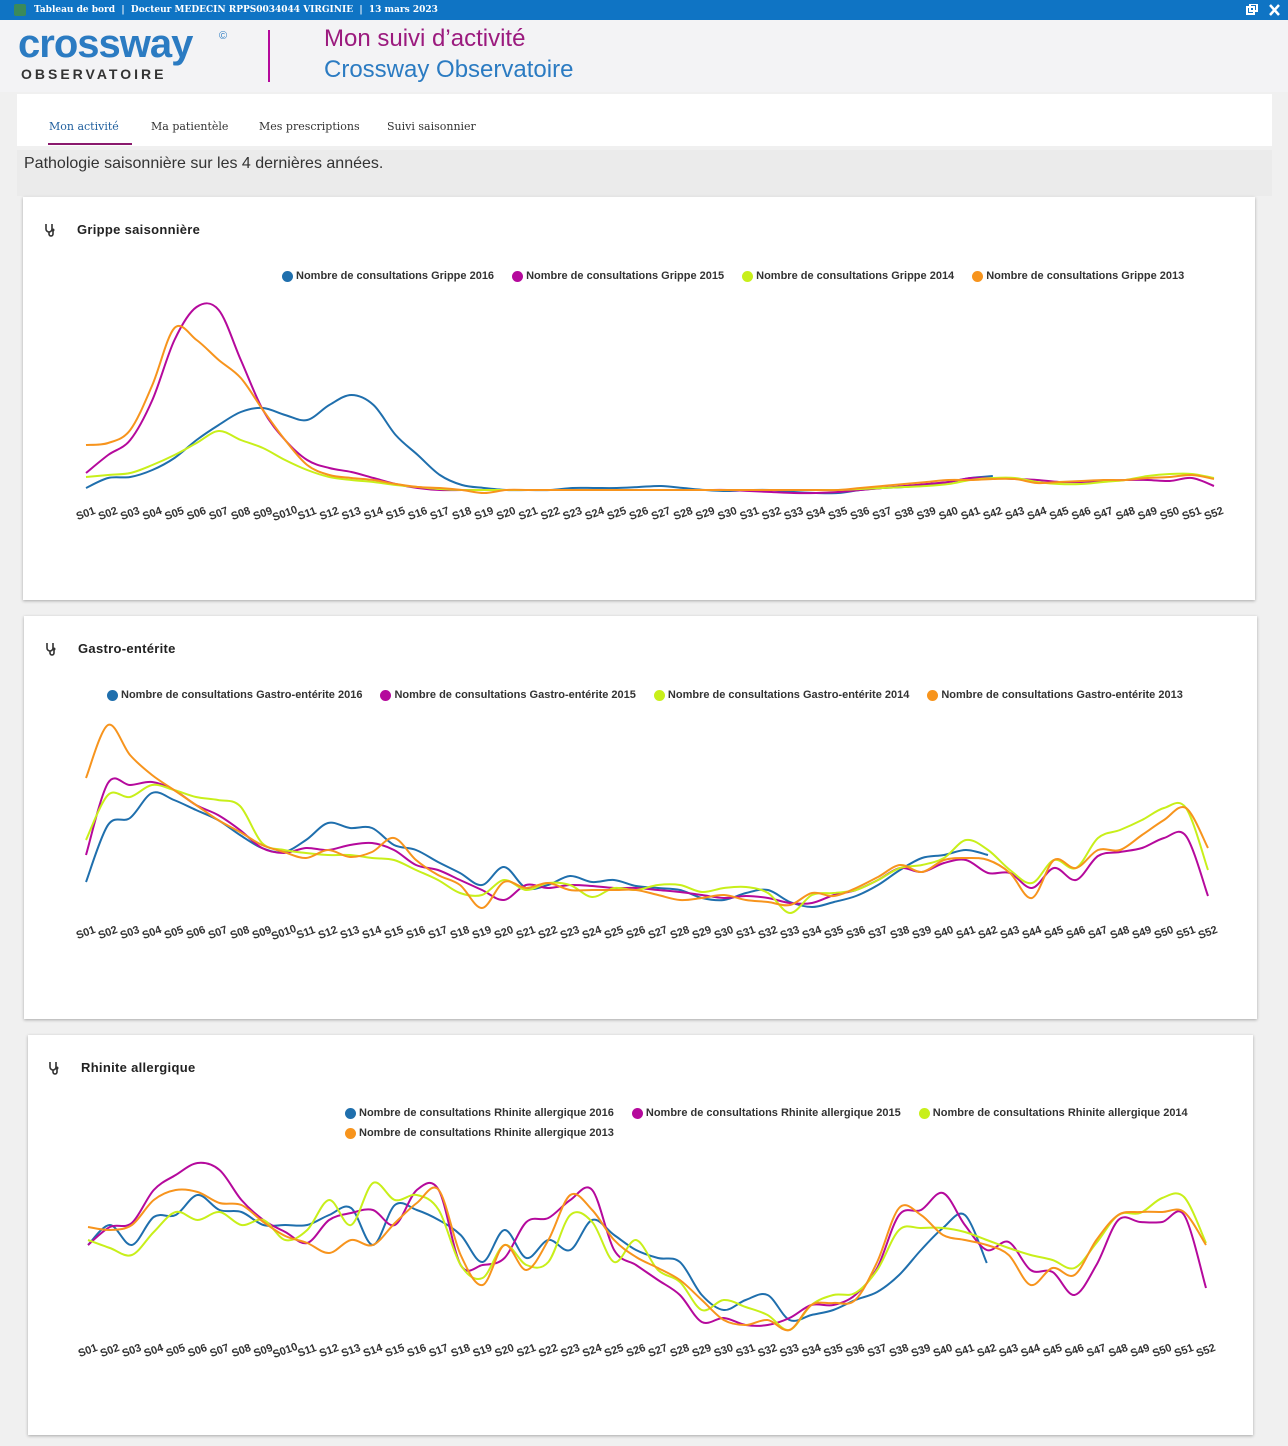 The image size is (1288, 1446). What do you see at coordinates (139, 229) in the screenshot?
I see `chart-title: Grippe saisonnière` at bounding box center [139, 229].